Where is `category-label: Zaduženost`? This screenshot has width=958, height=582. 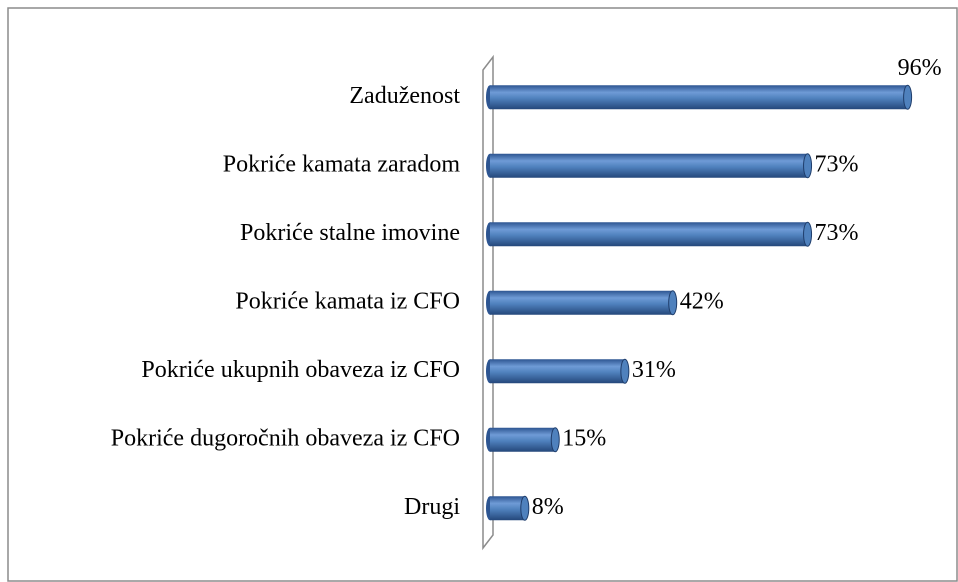
category-label: Zaduženost is located at coordinates (404, 96).